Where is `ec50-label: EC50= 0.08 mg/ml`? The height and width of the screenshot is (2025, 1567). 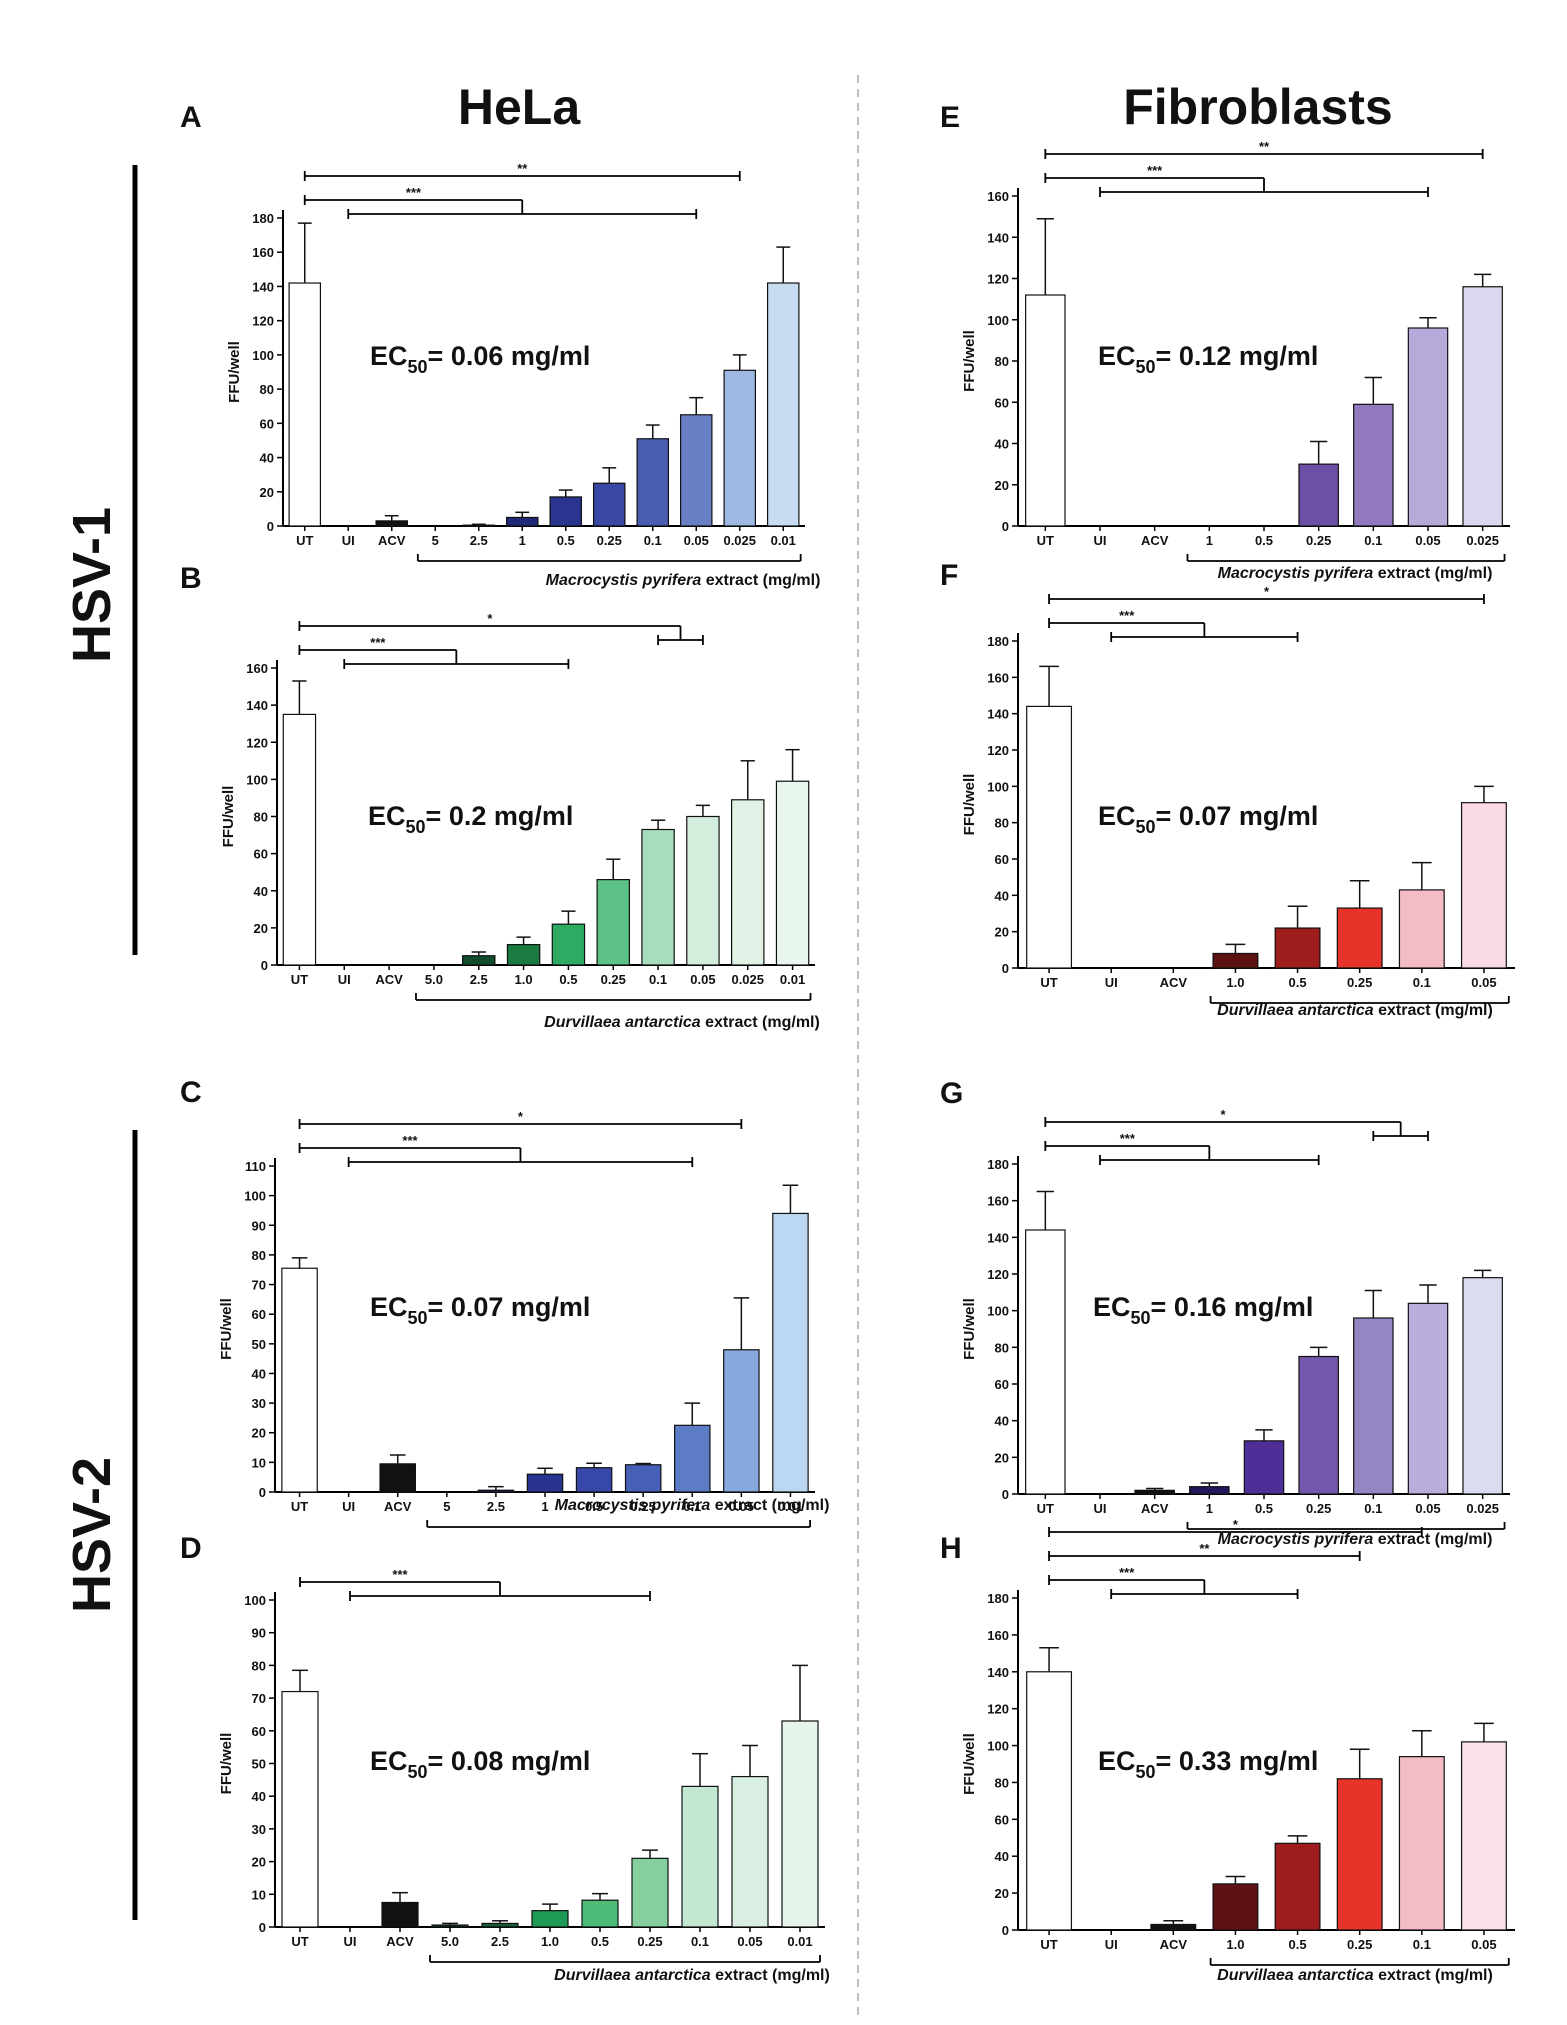 ec50-label: EC50= 0.08 mg/ml is located at coordinates (480, 1764).